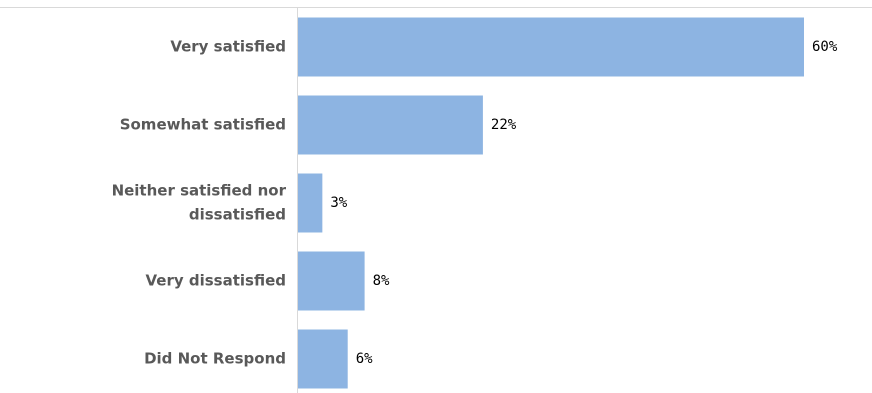  I want to click on data-label: 8%, so click(381, 281).